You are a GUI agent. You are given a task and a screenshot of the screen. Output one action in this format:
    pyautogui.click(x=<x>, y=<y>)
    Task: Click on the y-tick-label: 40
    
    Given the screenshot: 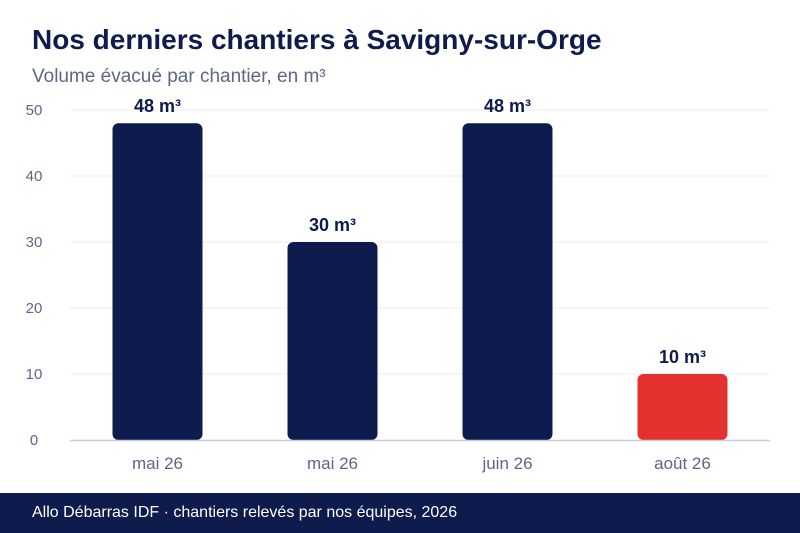 What is the action you would take?
    pyautogui.click(x=34, y=176)
    